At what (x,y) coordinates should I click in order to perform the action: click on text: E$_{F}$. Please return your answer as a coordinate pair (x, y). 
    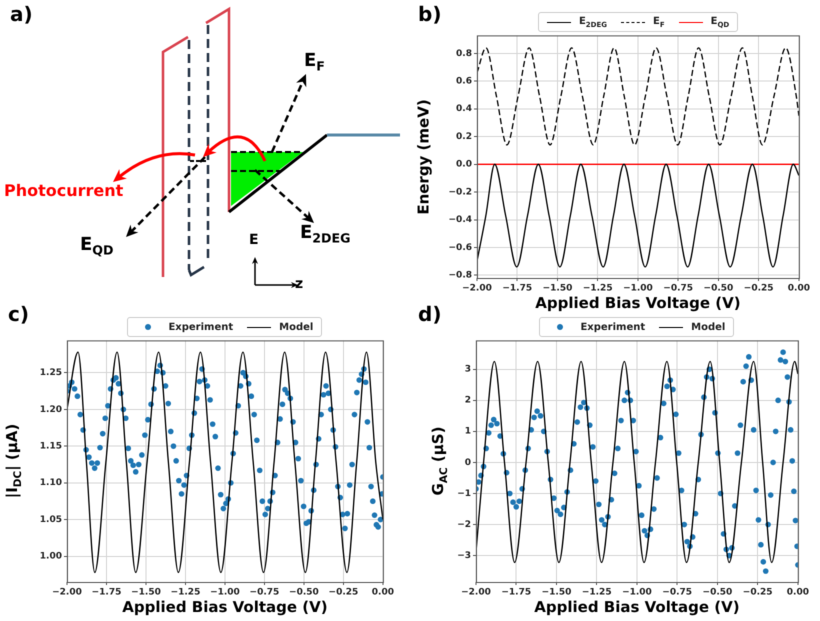
    Looking at the image, I should click on (314, 62).